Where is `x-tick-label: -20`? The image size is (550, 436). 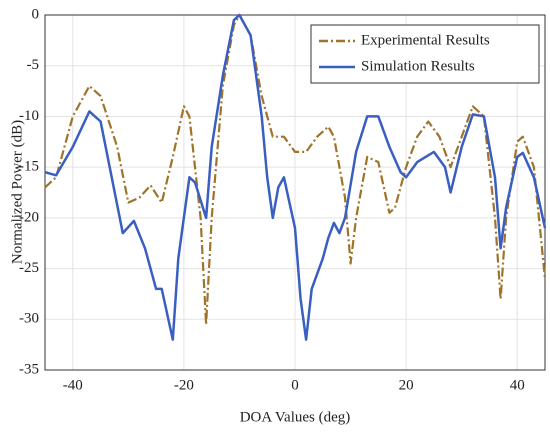 x-tick-label: -20 is located at coordinates (184, 385).